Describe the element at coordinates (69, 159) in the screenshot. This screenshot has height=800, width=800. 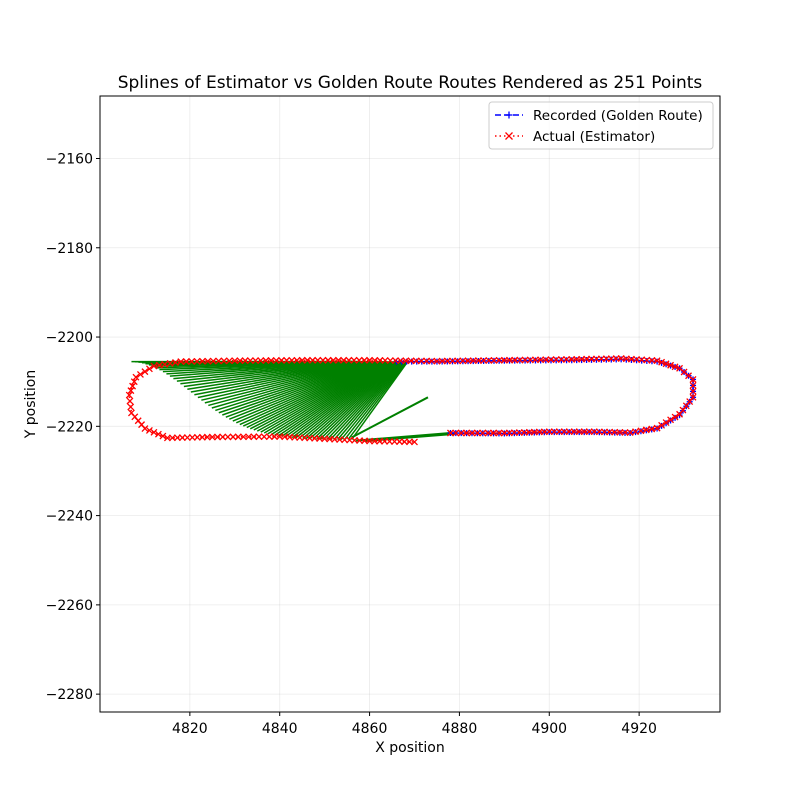
I see `y-tick-label: −2160` at that location.